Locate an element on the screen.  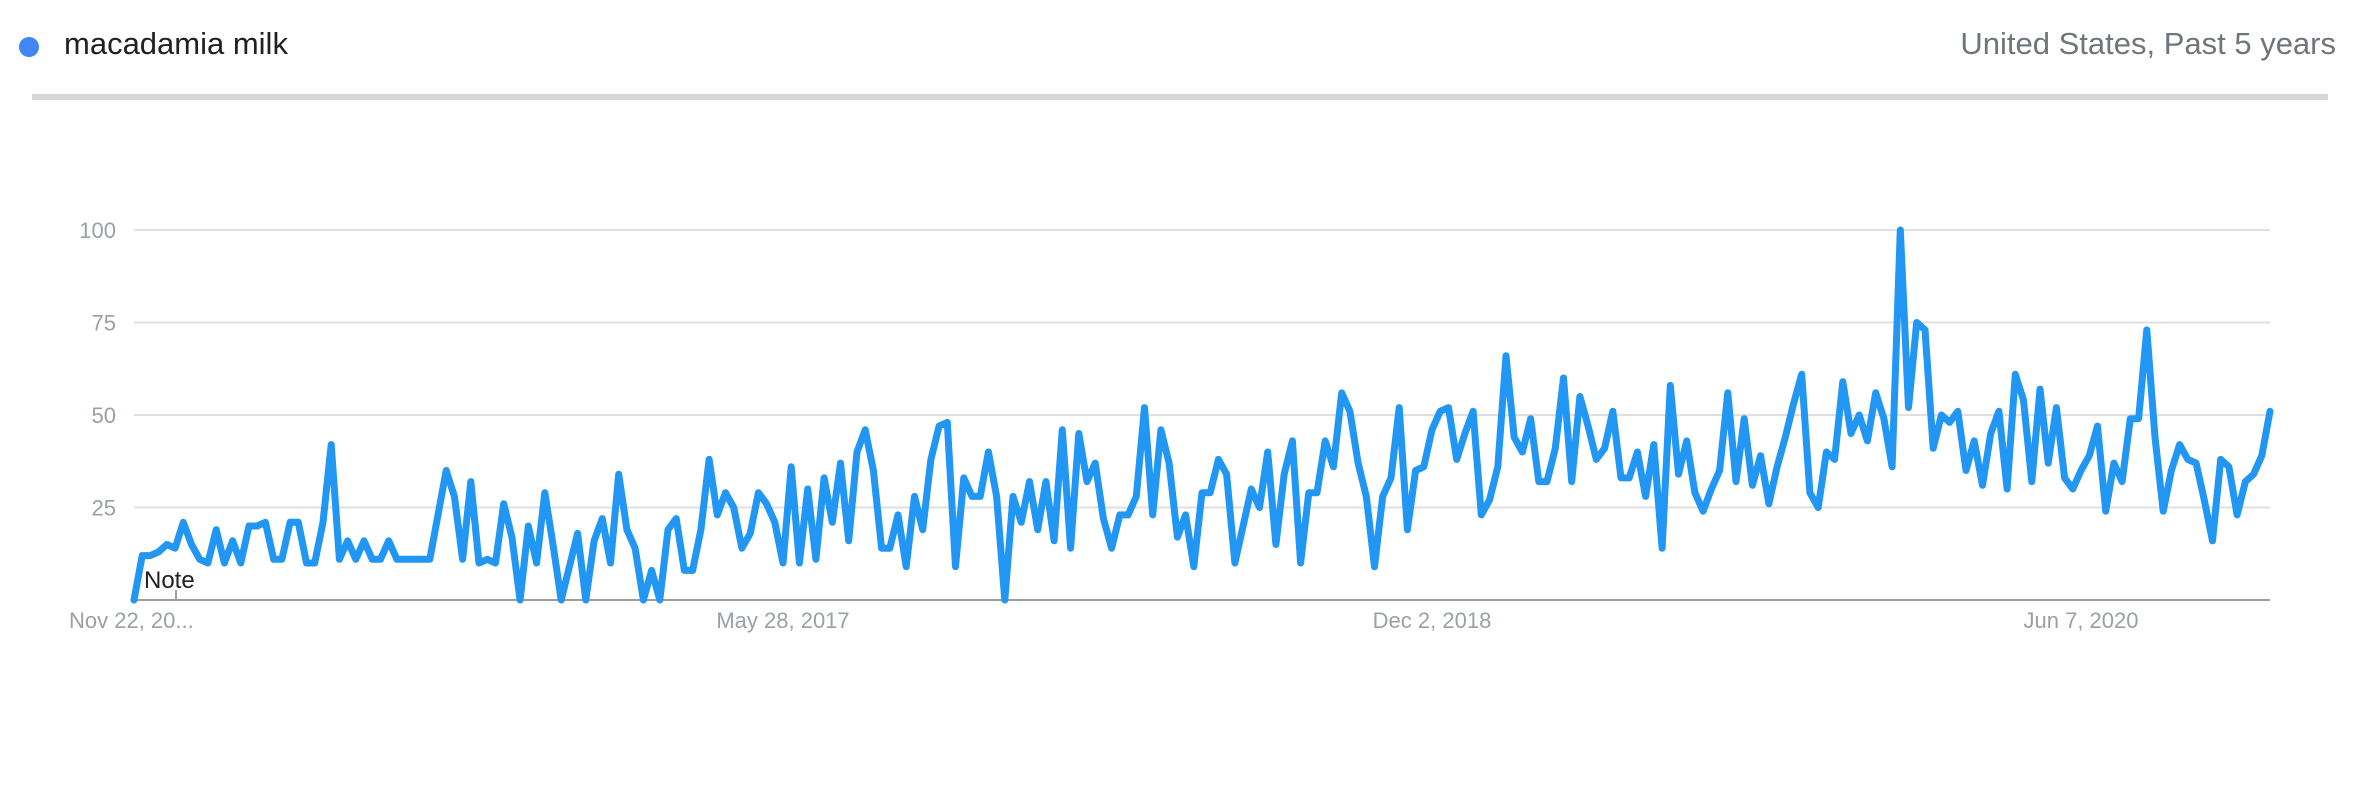
region-period-label: United States, Past 5 years is located at coordinates (2148, 43).